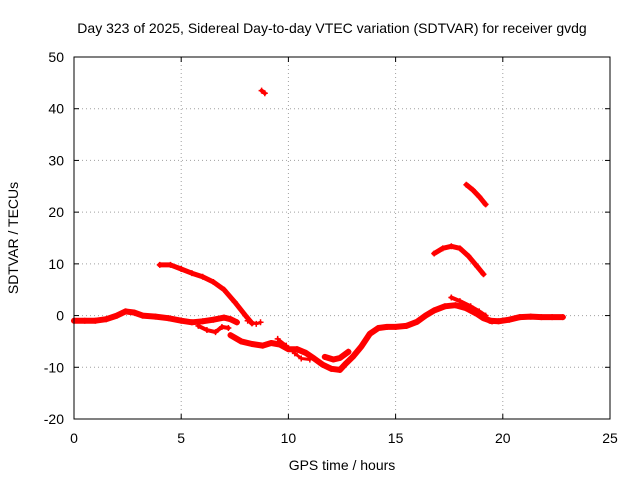 This screenshot has height=480, width=640. I want to click on y-tick-label: 40, so click(56, 109).